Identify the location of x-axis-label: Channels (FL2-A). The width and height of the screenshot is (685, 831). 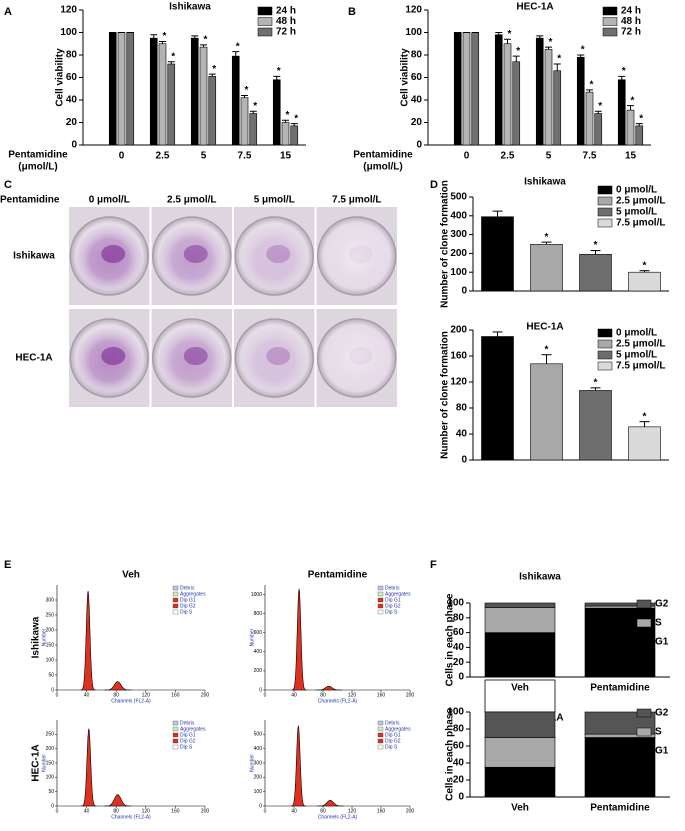
(131, 701).